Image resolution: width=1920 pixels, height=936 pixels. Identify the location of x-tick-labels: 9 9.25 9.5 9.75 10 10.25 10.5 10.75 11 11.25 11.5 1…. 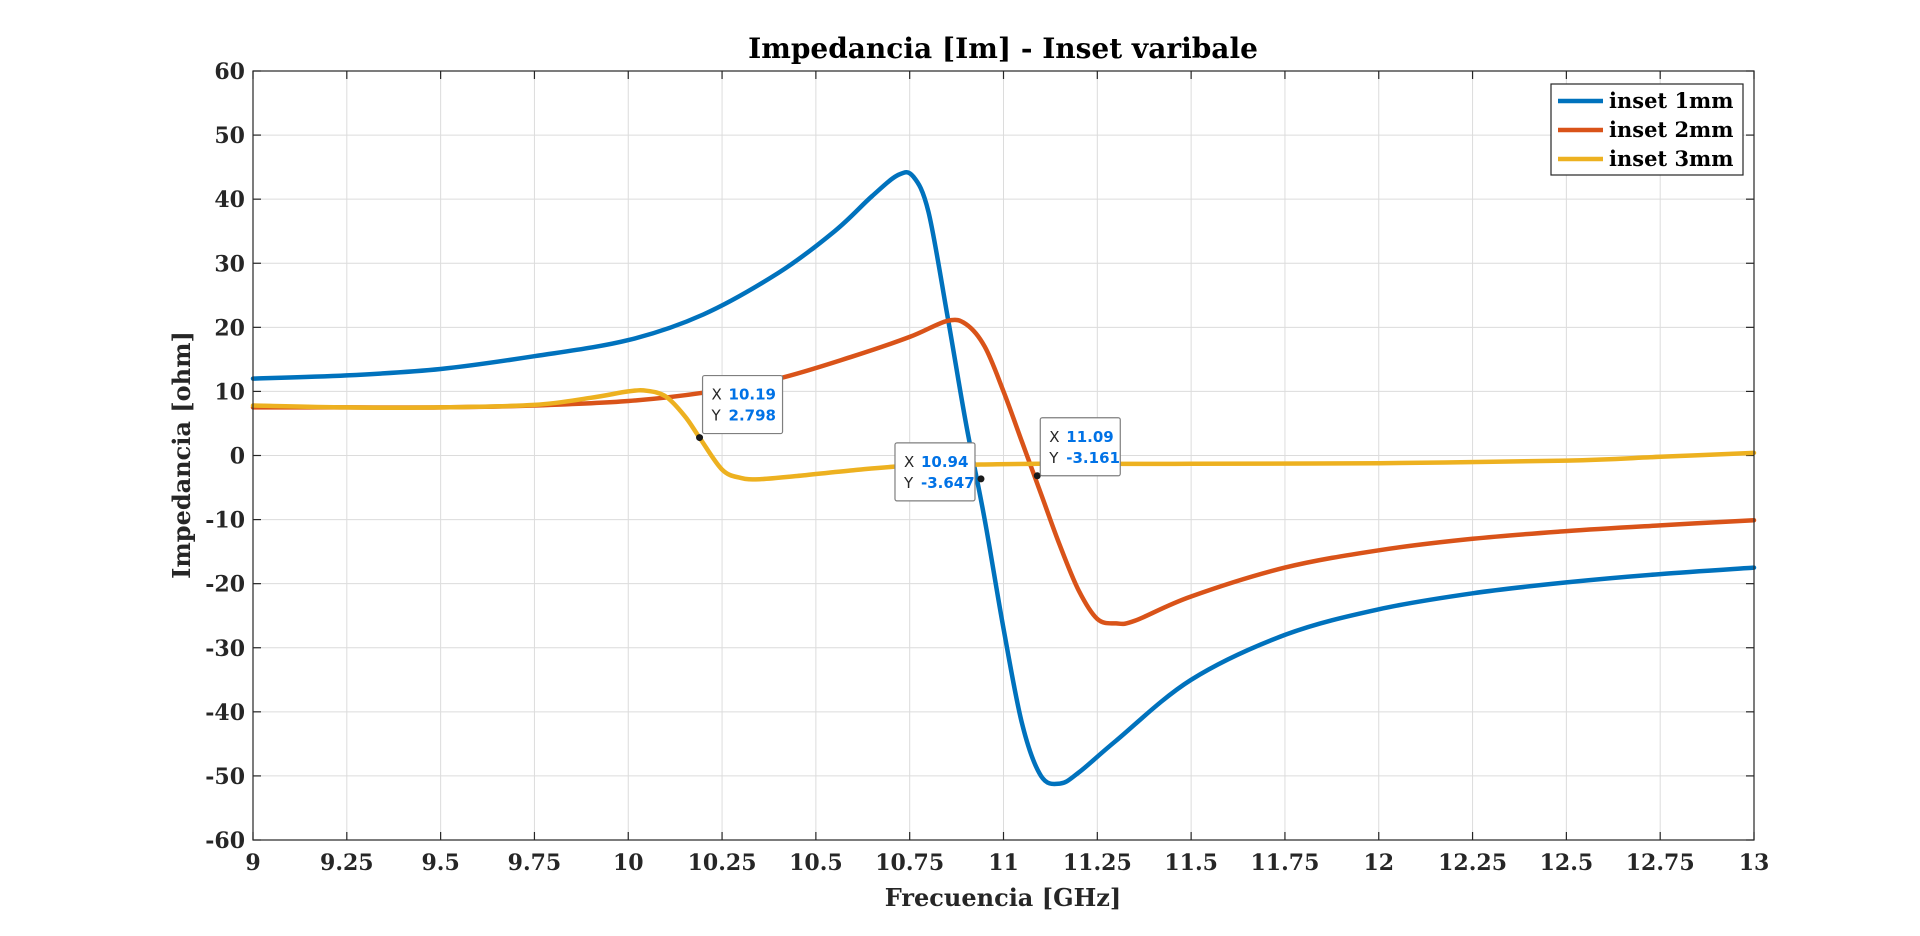
(1007, 863).